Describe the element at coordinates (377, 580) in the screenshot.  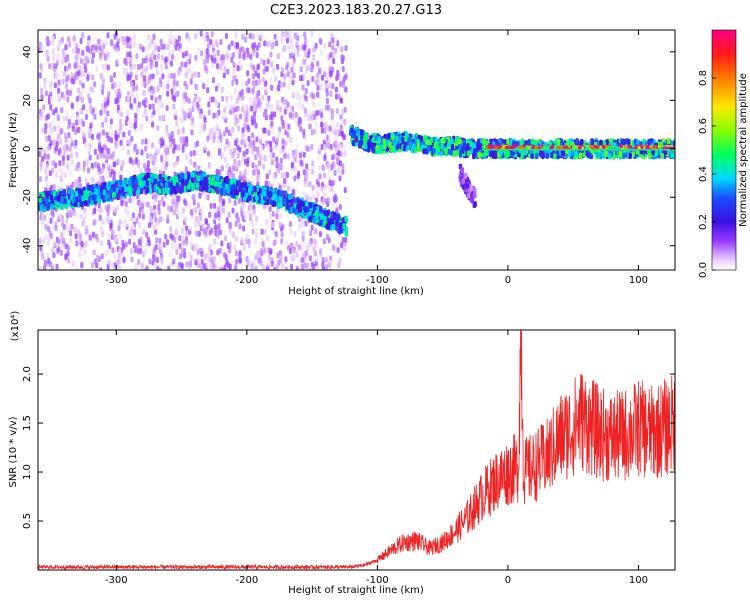
I see `snr-x-tick-label: -100` at that location.